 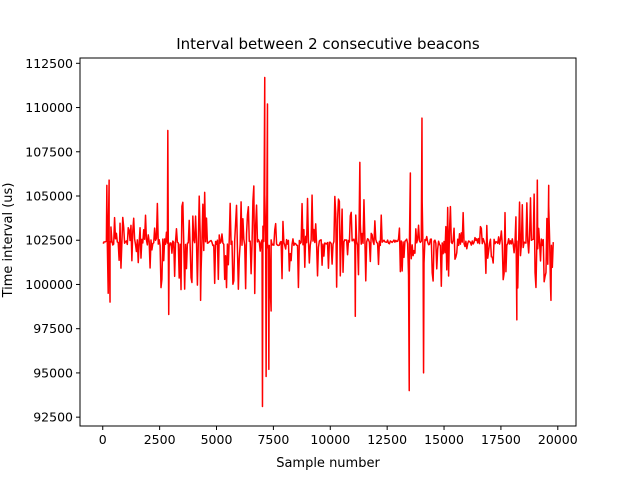 What do you see at coordinates (217, 439) in the screenshot?
I see `x-tick-label: 5000` at bounding box center [217, 439].